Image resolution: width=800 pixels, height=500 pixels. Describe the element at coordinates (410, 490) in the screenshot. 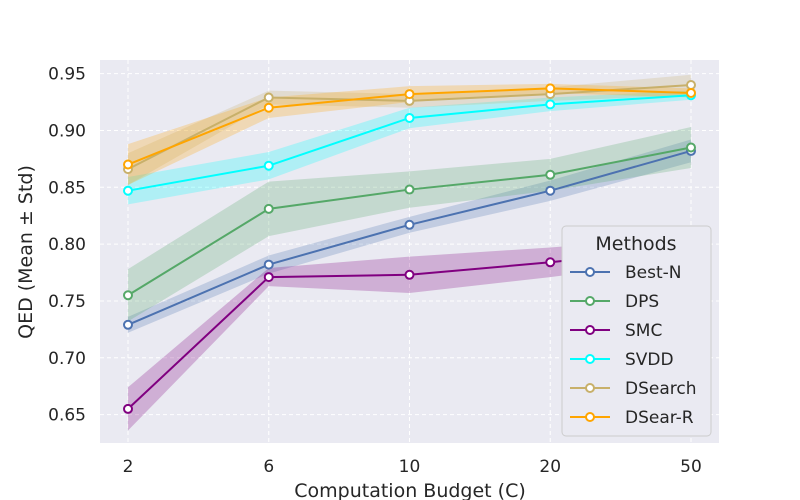

I see `x-axis-label: Computation Budget (C)` at that location.